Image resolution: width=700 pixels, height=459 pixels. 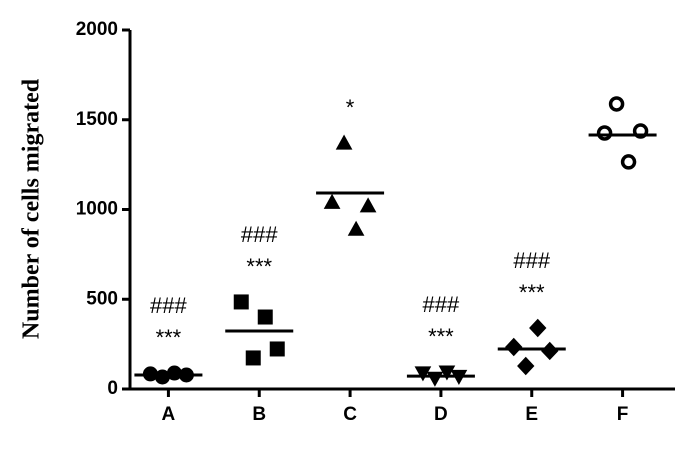 I want to click on x-tick-label: D, so click(x=441, y=414).